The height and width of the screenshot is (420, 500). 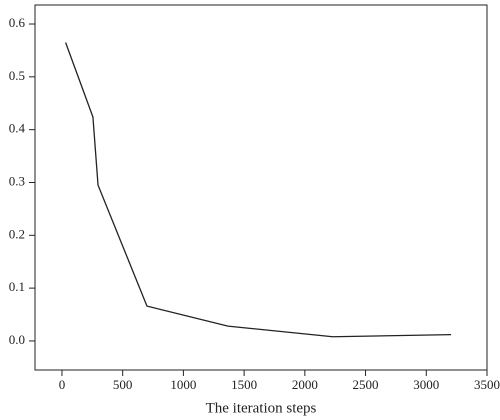 What do you see at coordinates (17, 22) in the screenshot?
I see `y-tick-label: 0.6` at bounding box center [17, 22].